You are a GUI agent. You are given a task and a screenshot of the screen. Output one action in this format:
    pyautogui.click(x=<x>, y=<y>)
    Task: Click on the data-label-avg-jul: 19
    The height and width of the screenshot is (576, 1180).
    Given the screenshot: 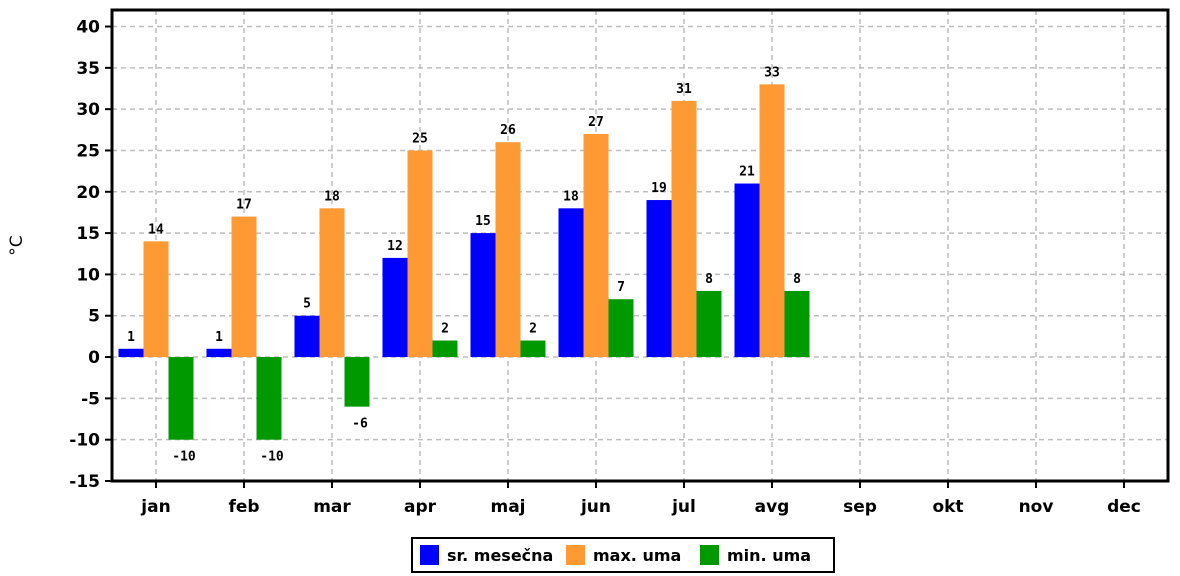 What is the action you would take?
    pyautogui.click(x=659, y=188)
    